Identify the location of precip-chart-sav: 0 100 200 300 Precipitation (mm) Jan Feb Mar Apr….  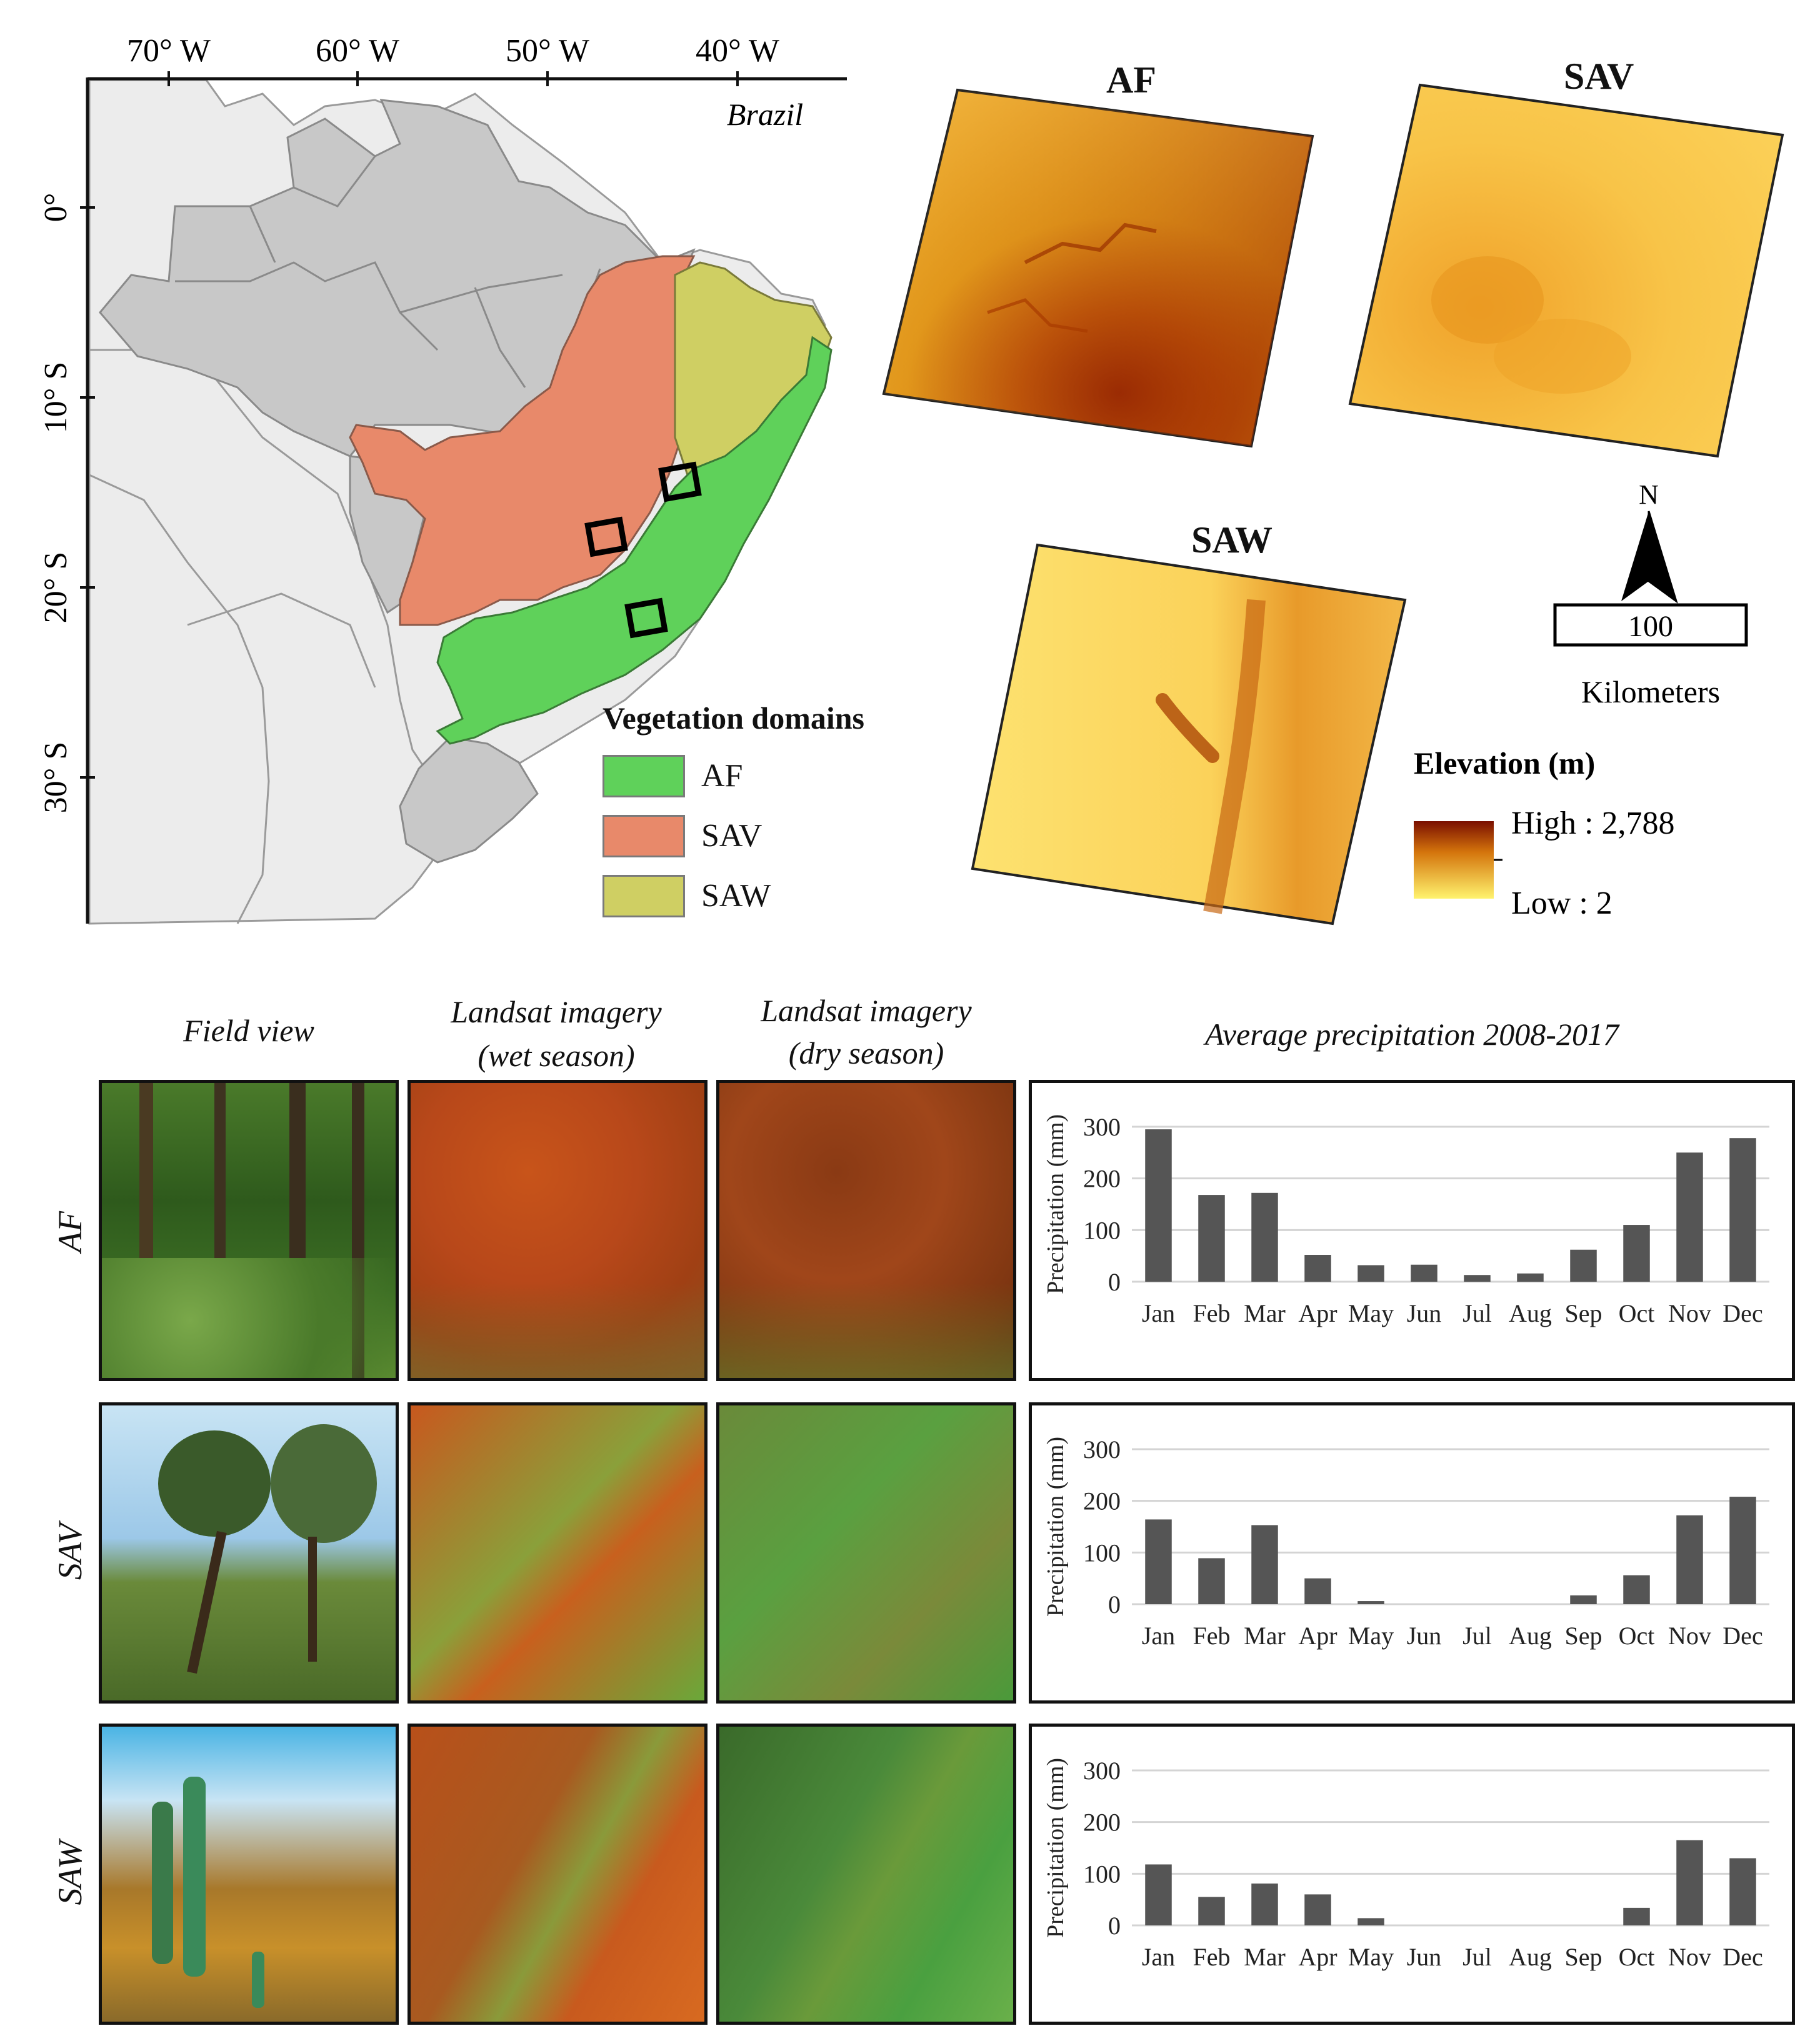
(1405, 1543).